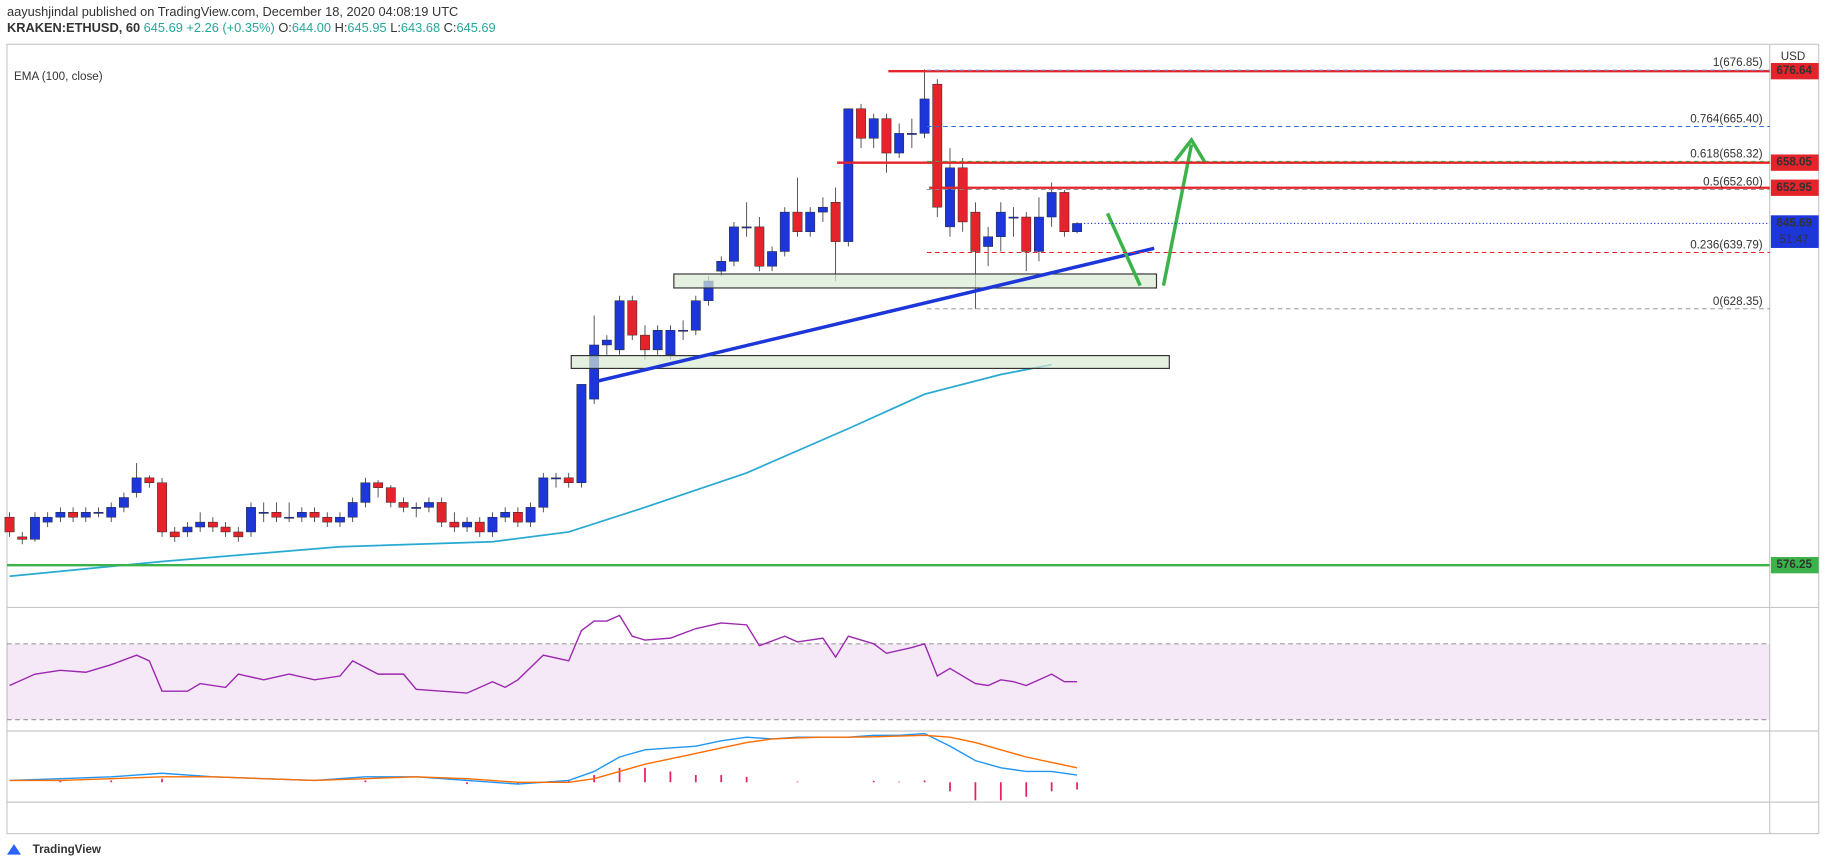  Describe the element at coordinates (13, 849) in the screenshot. I see `brand-logo` at that location.